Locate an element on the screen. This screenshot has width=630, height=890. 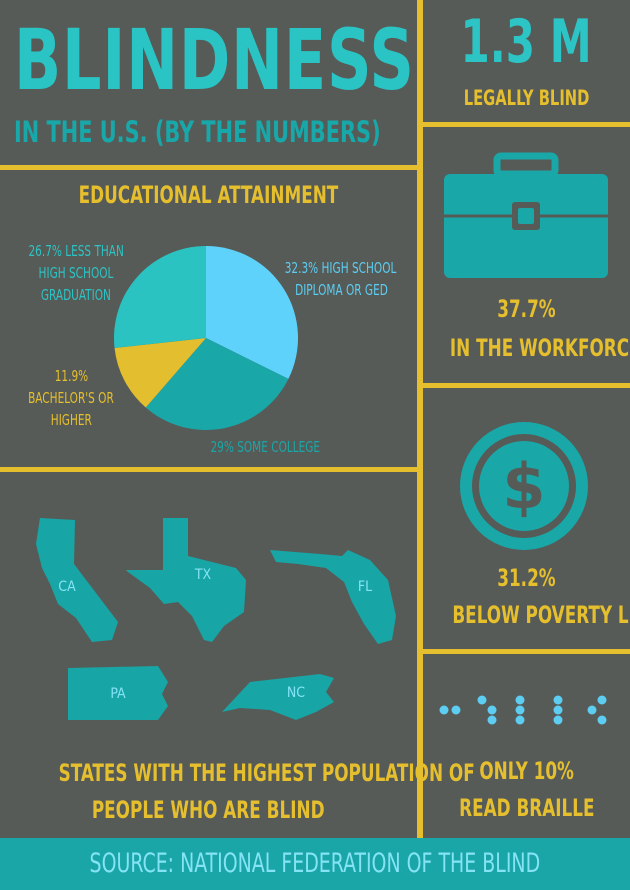
braille-value: ONLY 10% is located at coordinates (526, 771).